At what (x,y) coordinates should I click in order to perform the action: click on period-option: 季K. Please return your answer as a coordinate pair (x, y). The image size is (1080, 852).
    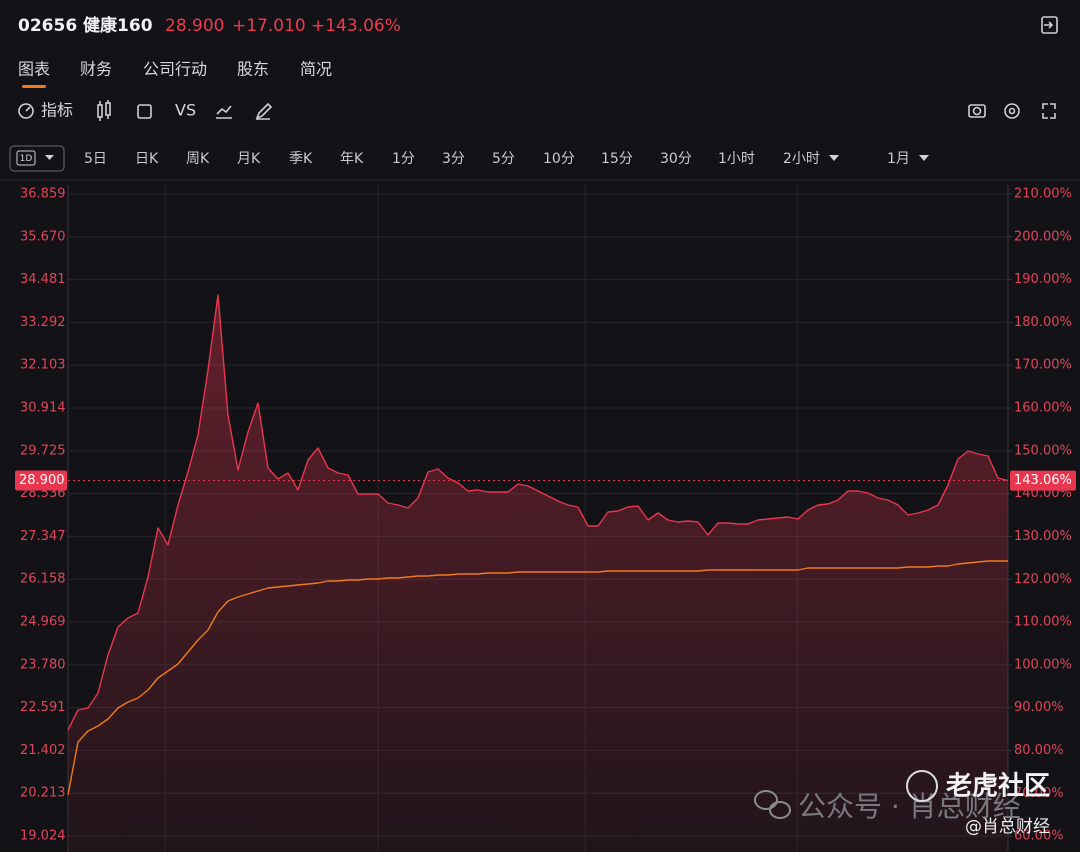
    Looking at the image, I should click on (301, 159).